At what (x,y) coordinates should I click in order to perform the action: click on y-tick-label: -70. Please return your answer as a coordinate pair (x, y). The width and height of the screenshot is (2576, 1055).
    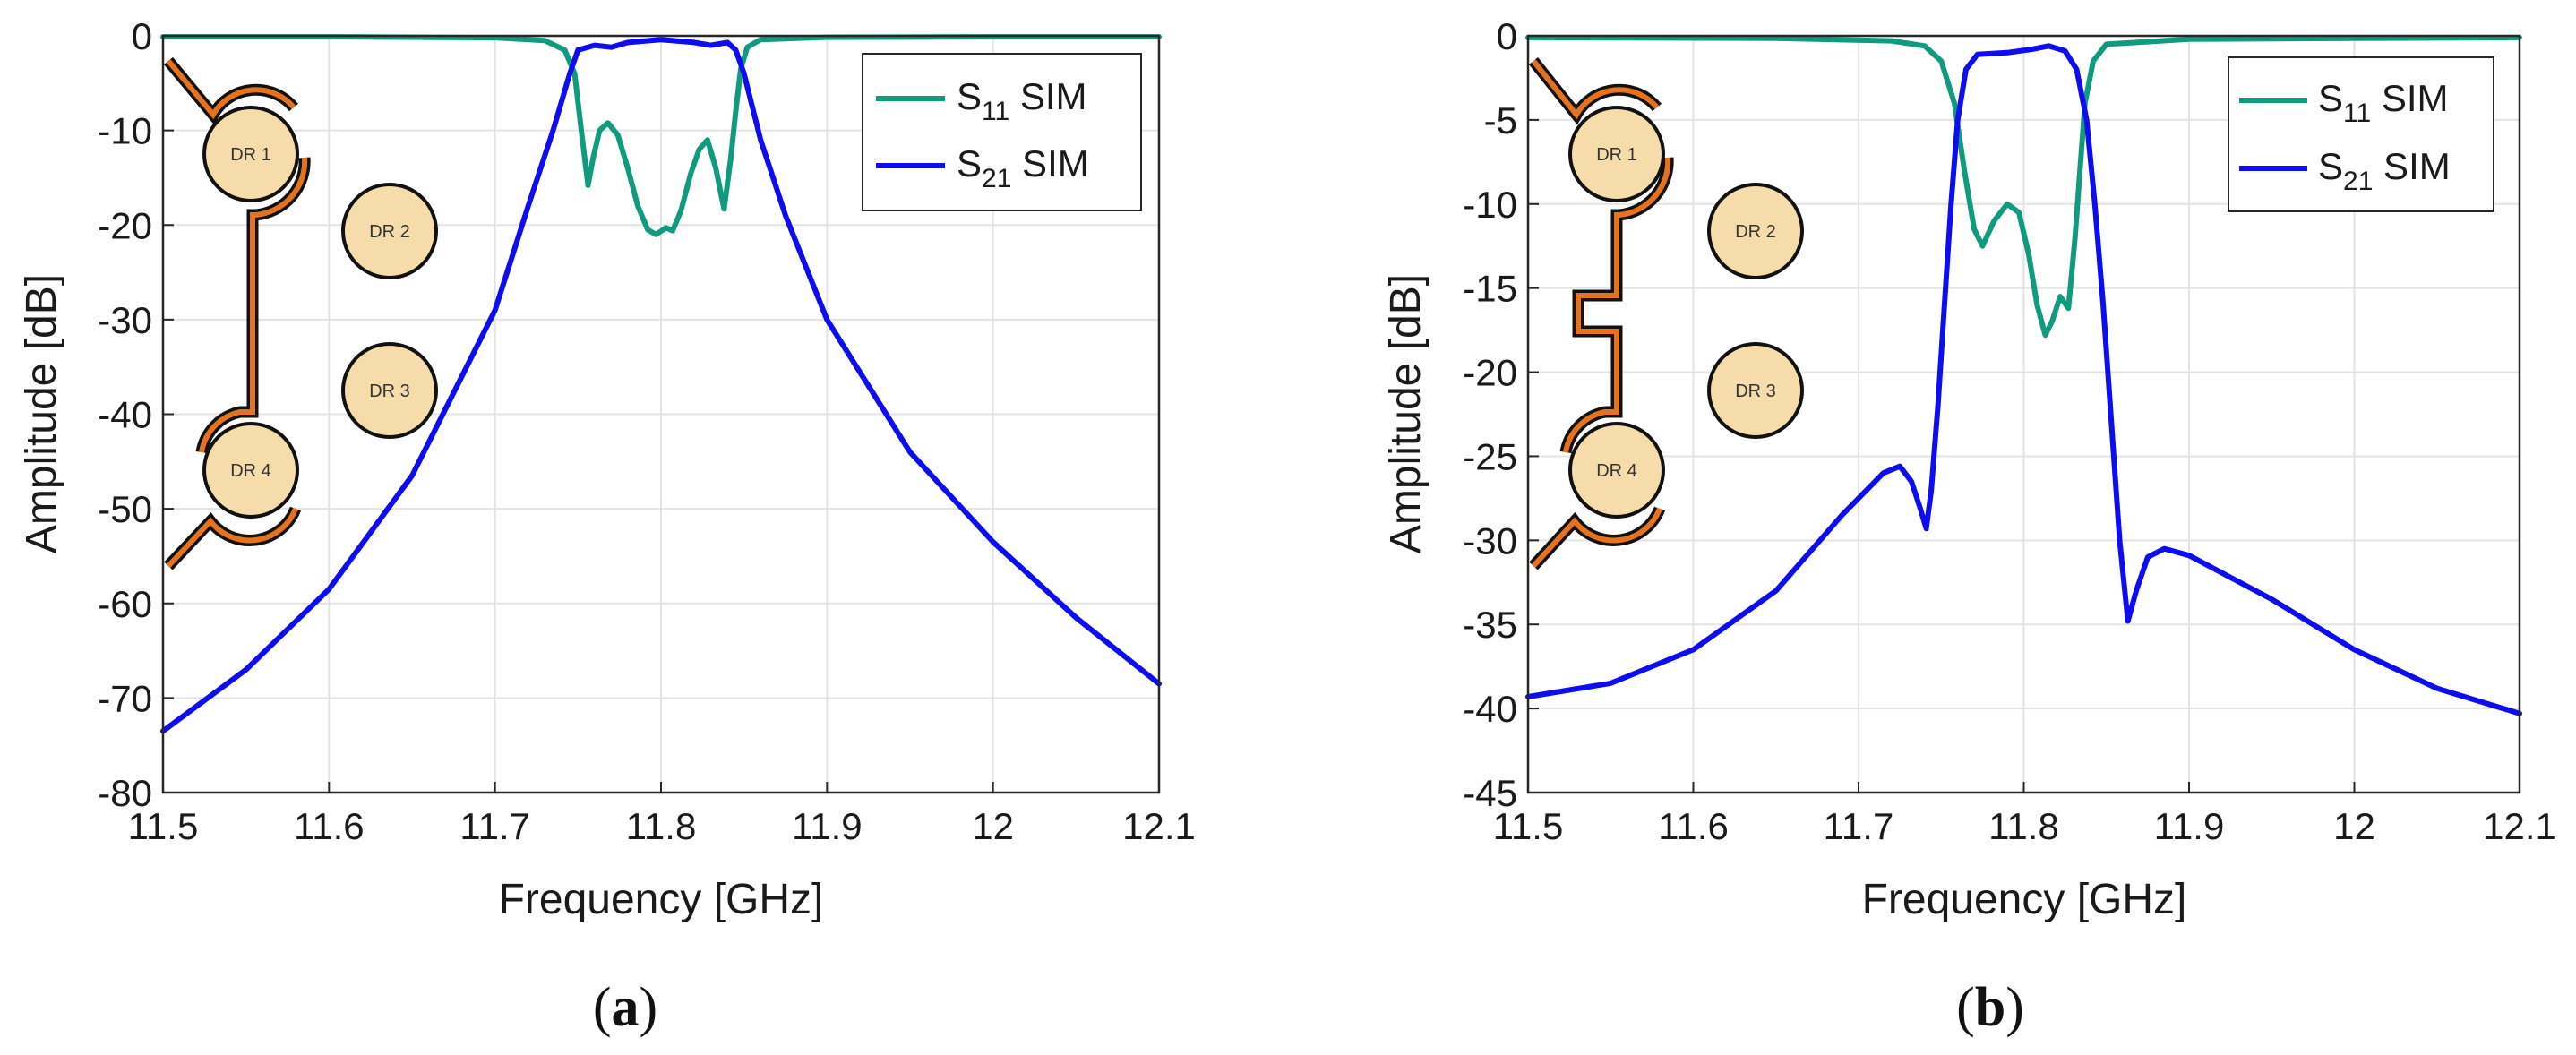
    Looking at the image, I should click on (125, 698).